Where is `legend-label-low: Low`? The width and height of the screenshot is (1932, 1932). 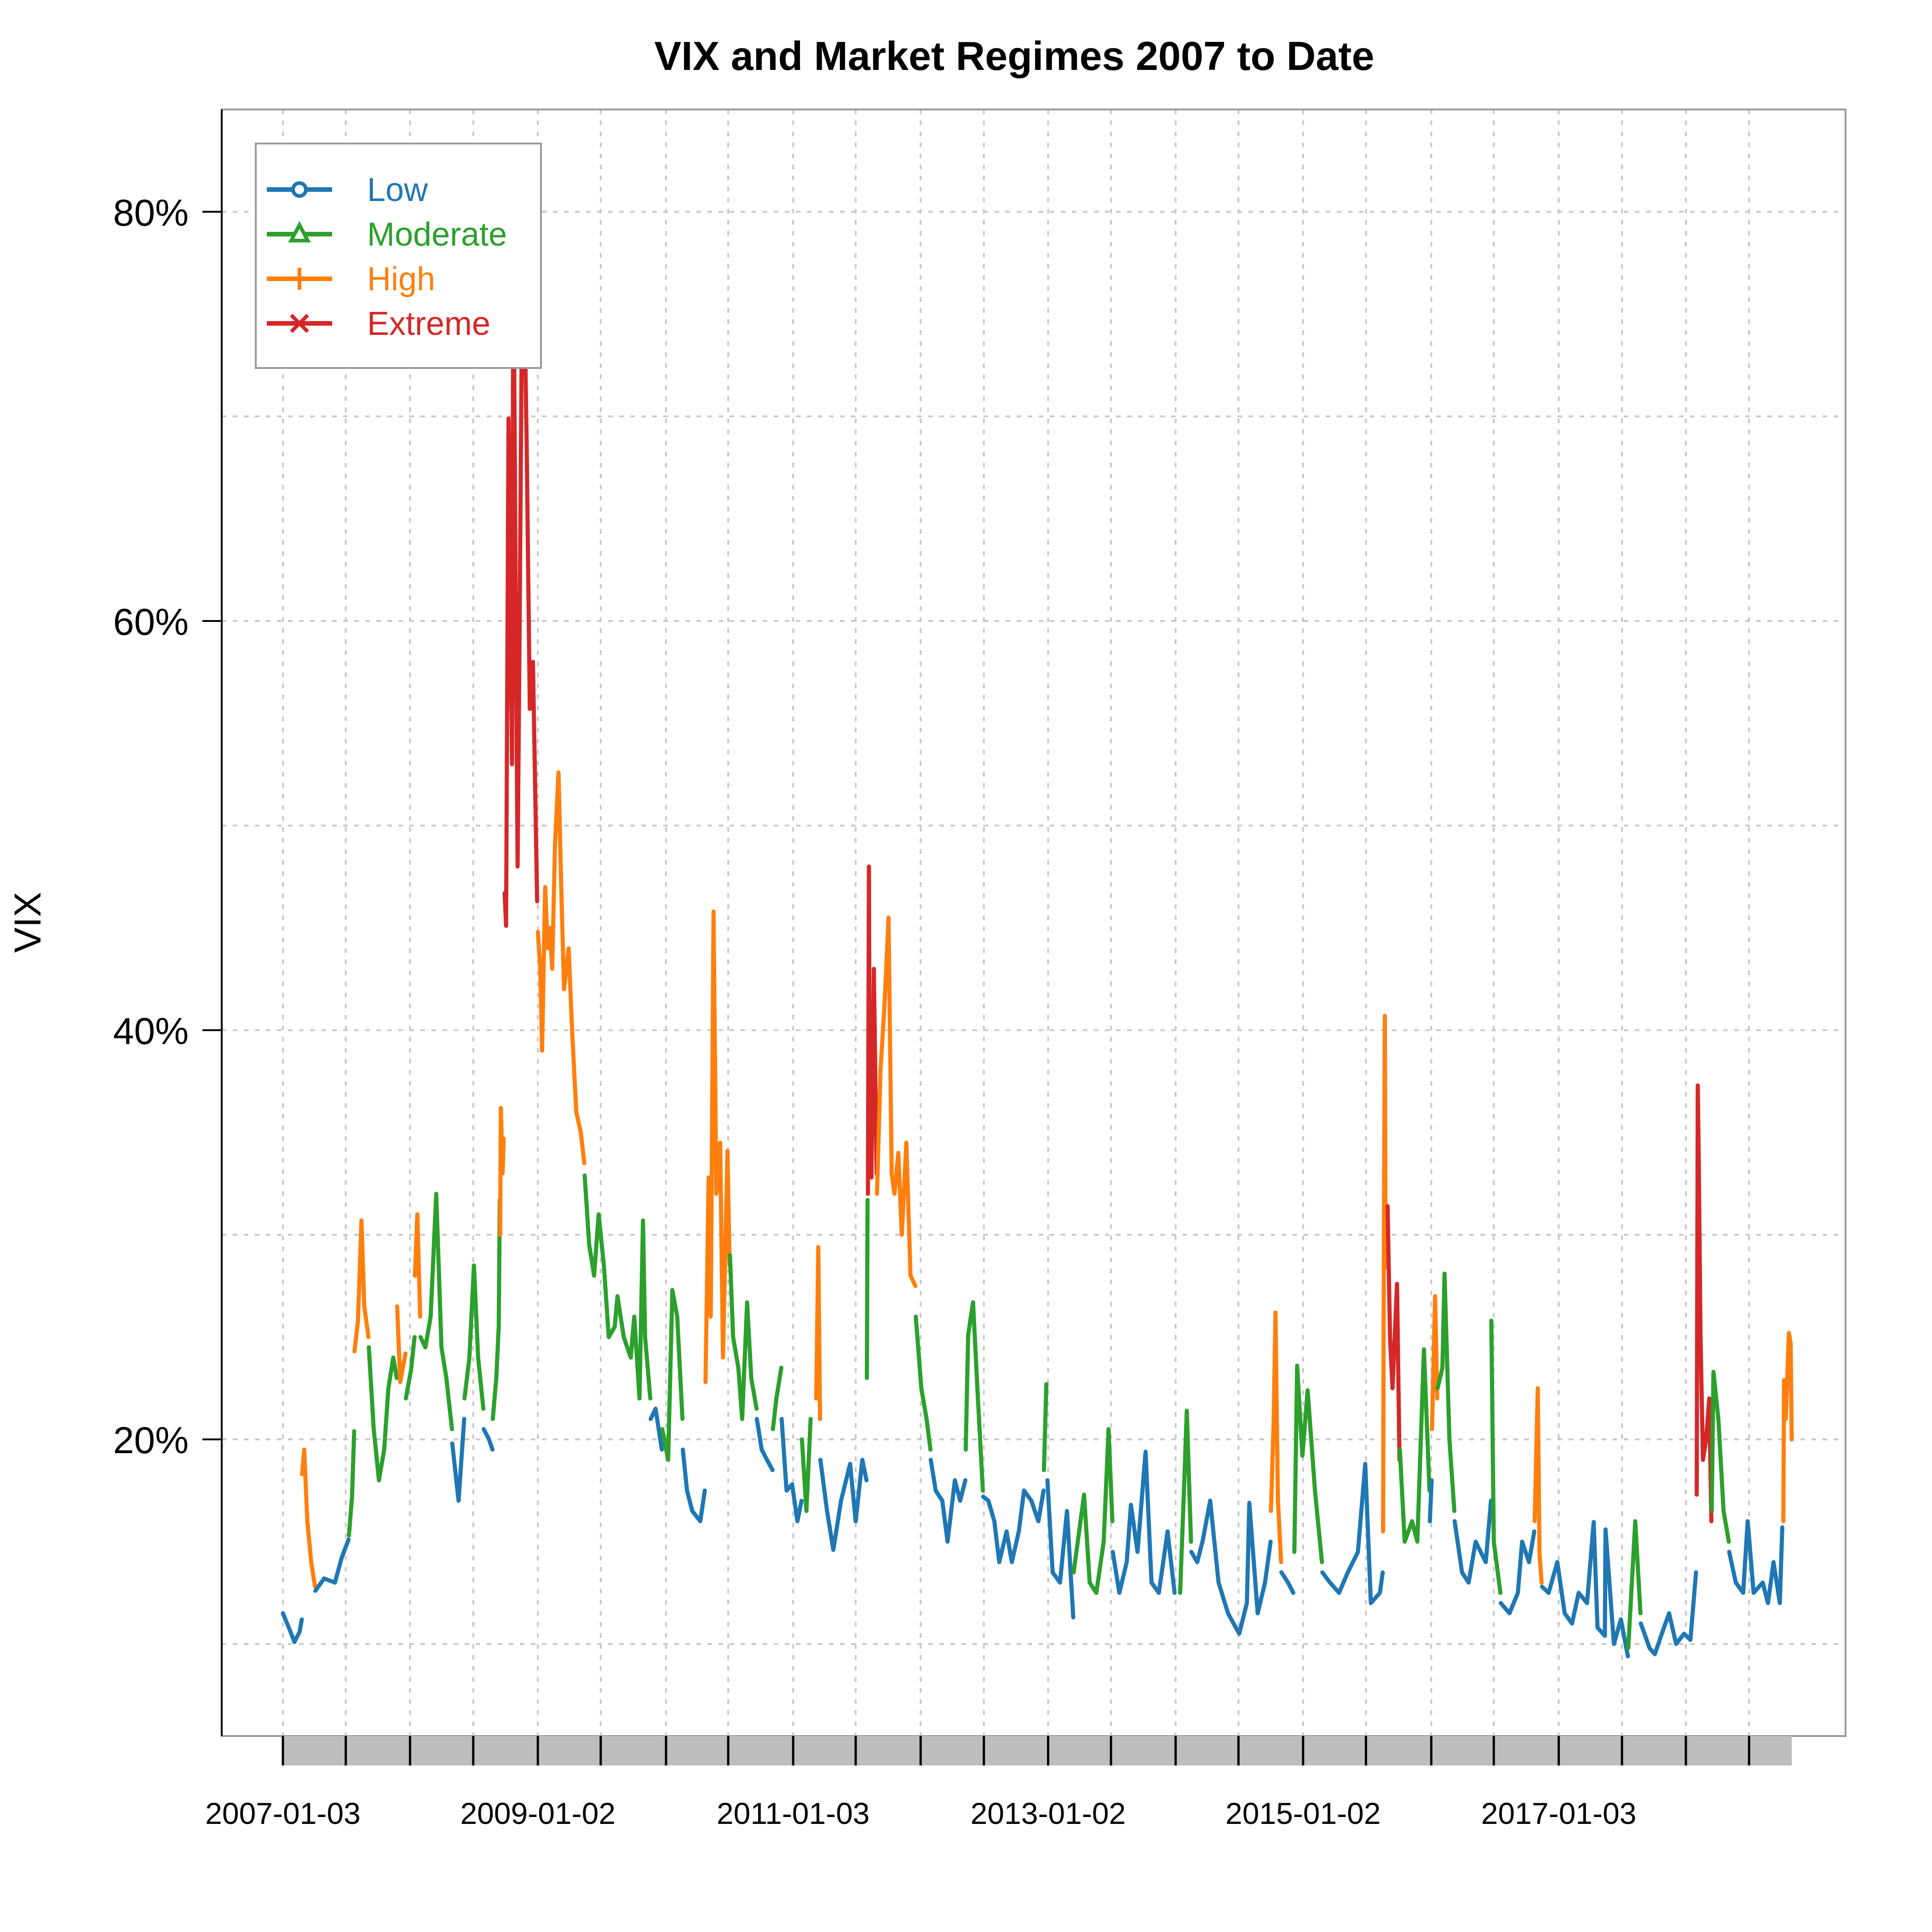
legend-label-low: Low is located at coordinates (397, 190).